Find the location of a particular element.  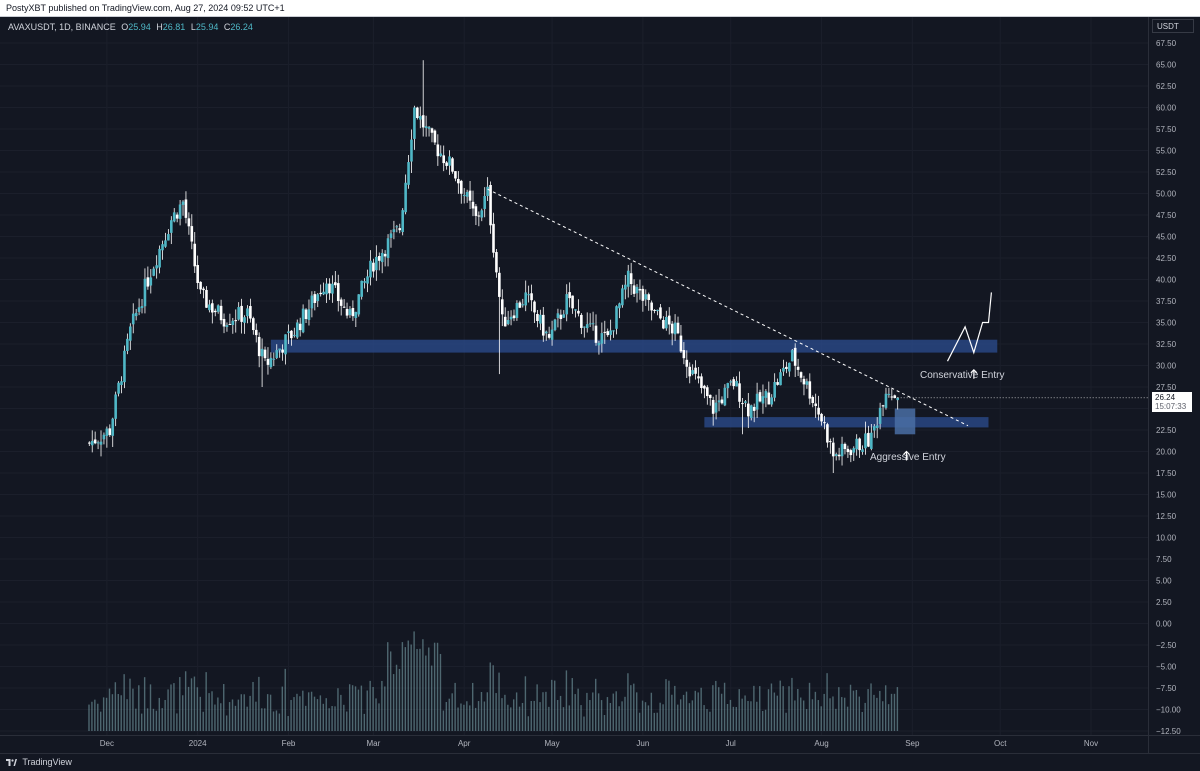

y-tick-label: 57.50 is located at coordinates (1166, 129).